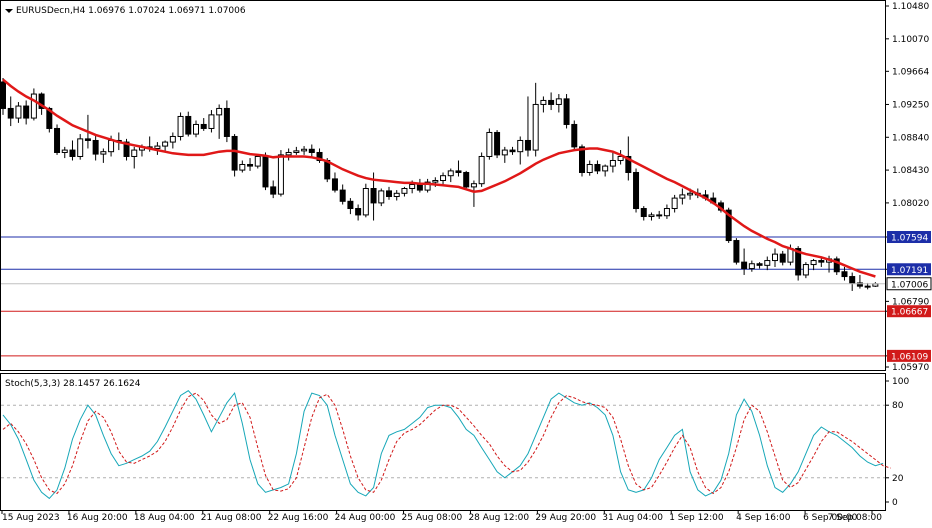  What do you see at coordinates (830, 518) in the screenshot?
I see `time-tick-label: 6 Sep 00:00` at bounding box center [830, 518].